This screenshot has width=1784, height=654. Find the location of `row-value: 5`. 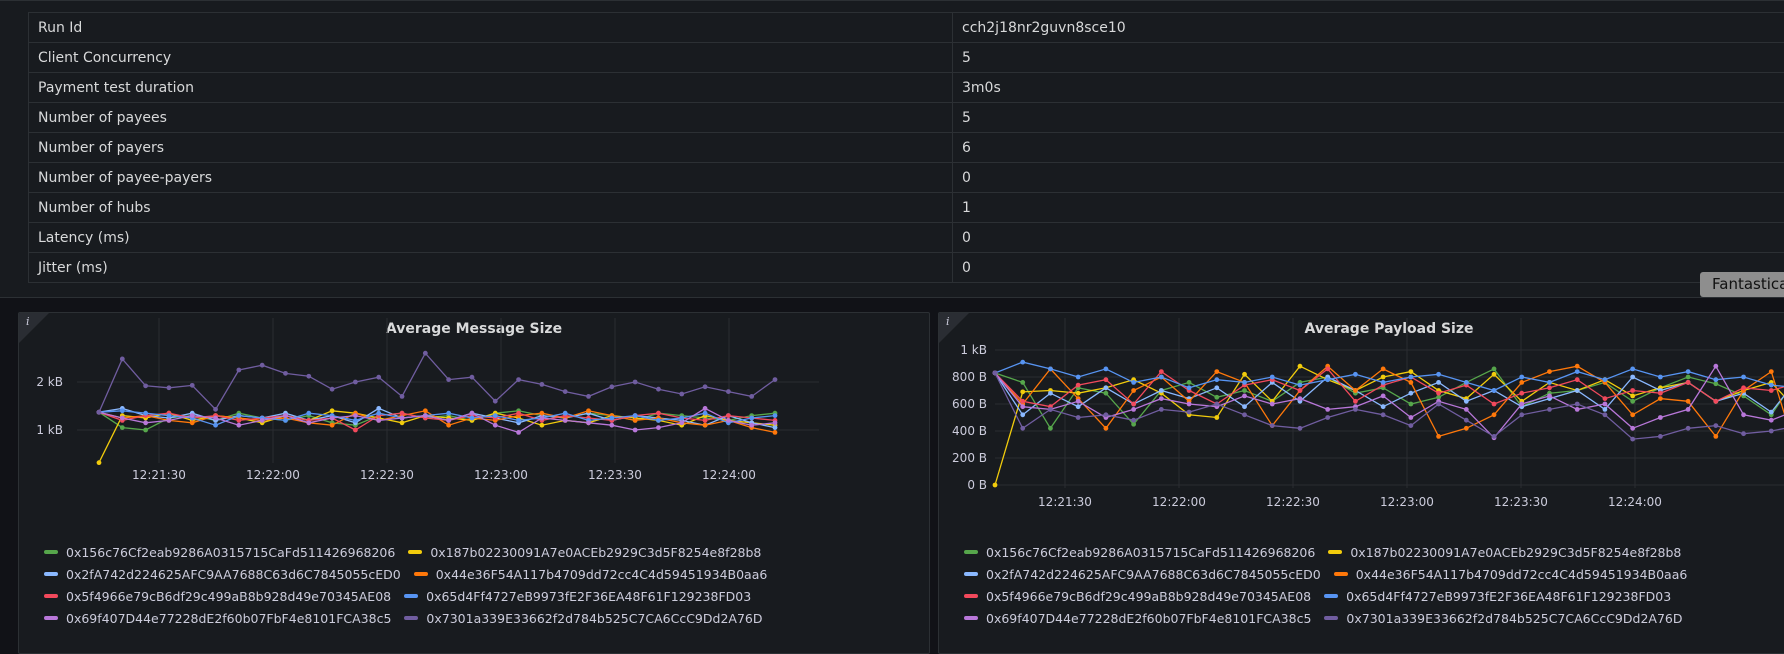

row-value: 5 is located at coordinates (1368, 58).